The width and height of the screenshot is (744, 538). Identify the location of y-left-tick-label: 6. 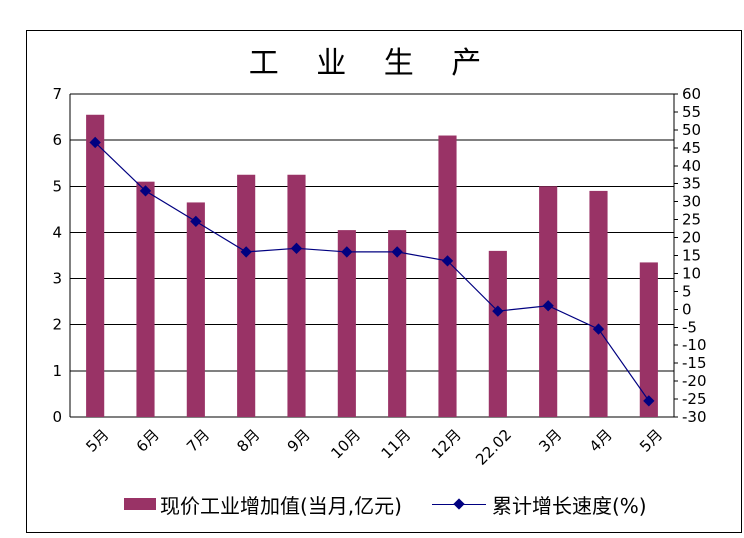
(57, 140).